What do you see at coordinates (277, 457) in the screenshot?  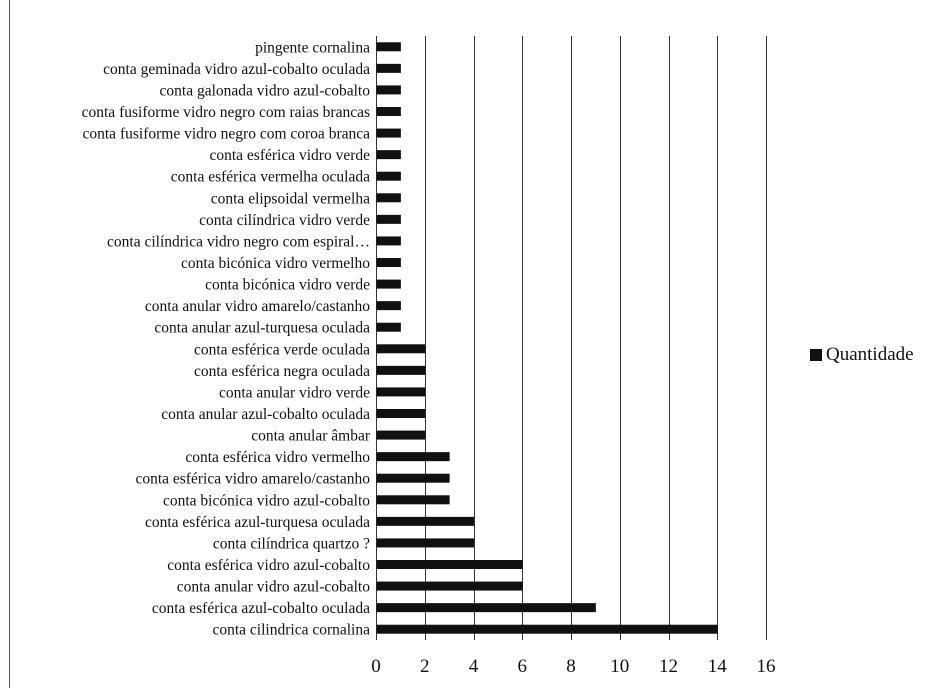 I see `category-label: conta esférica vidro vermelho` at bounding box center [277, 457].